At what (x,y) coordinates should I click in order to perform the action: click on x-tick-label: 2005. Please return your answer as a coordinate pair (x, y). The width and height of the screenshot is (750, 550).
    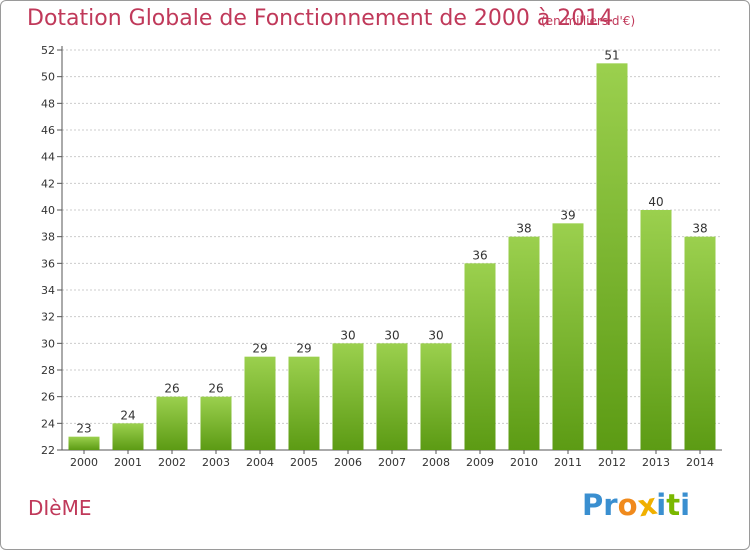
    Looking at the image, I should click on (304, 462).